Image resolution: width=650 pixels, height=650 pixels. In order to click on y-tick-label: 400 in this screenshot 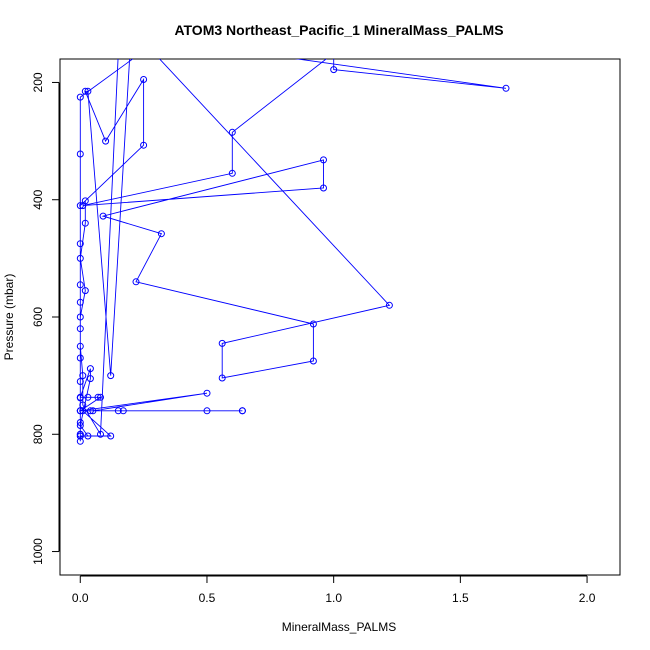, I will do `click(38, 199)`.